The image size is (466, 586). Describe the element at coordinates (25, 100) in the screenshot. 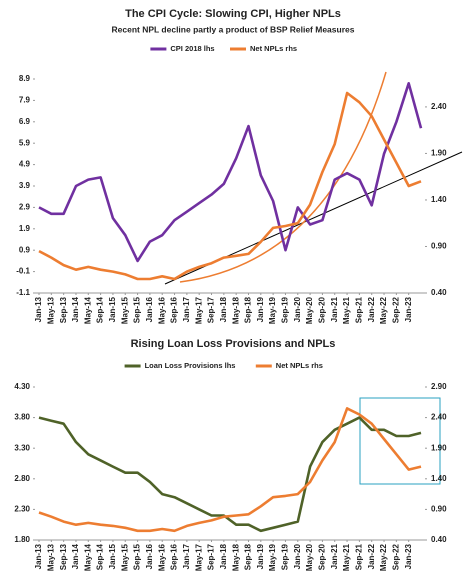

I see `y-tick-label: 7.9` at that location.